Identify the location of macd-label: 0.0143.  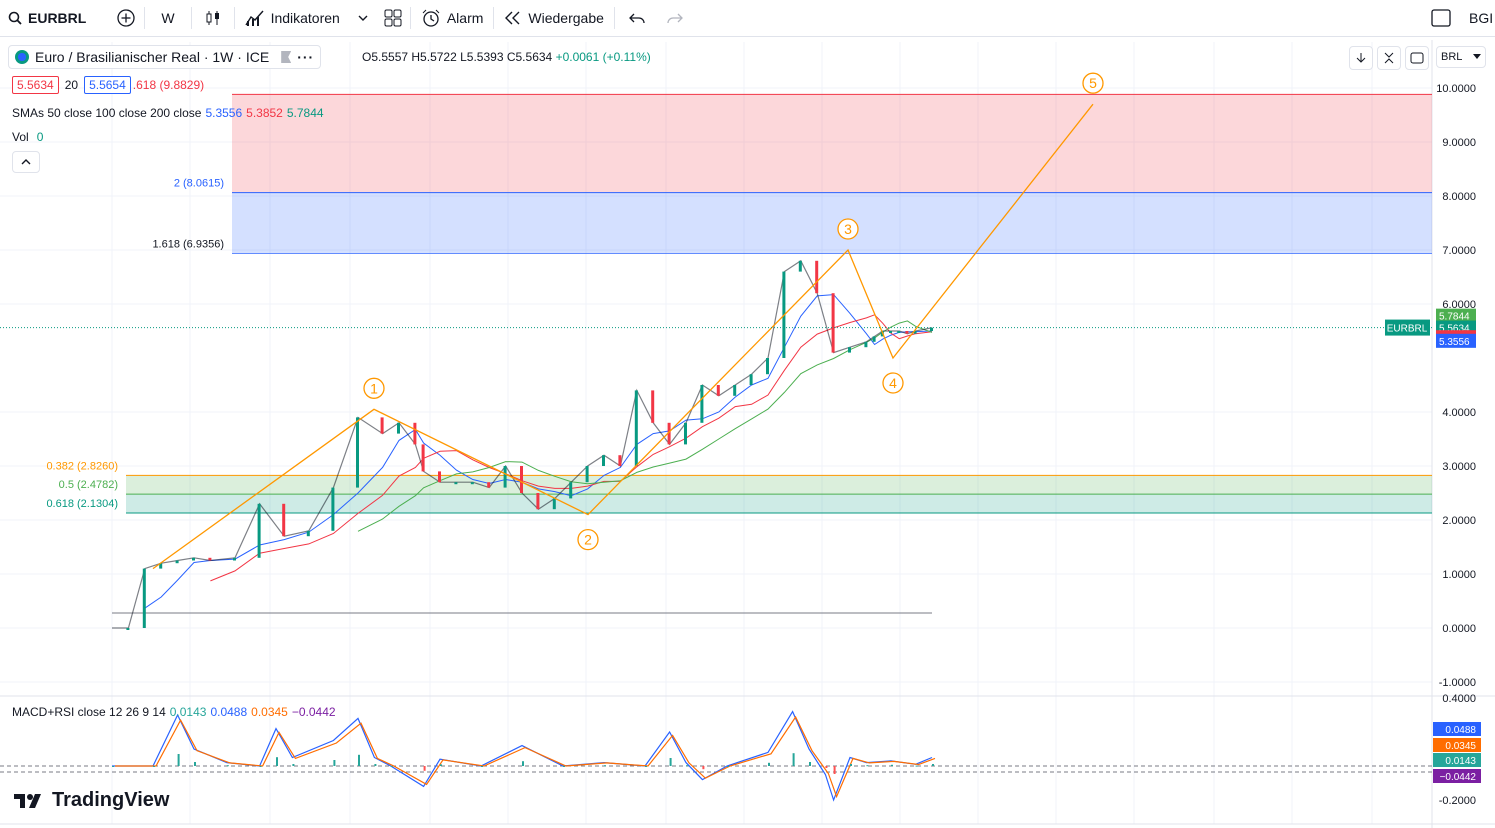
(1460, 761).